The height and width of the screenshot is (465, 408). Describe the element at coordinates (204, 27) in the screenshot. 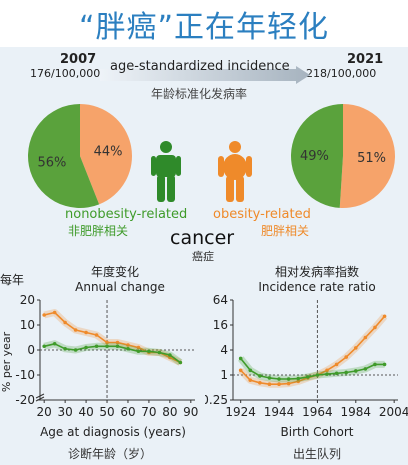

I see `page-title: “胖癌”正在年轻化` at that location.